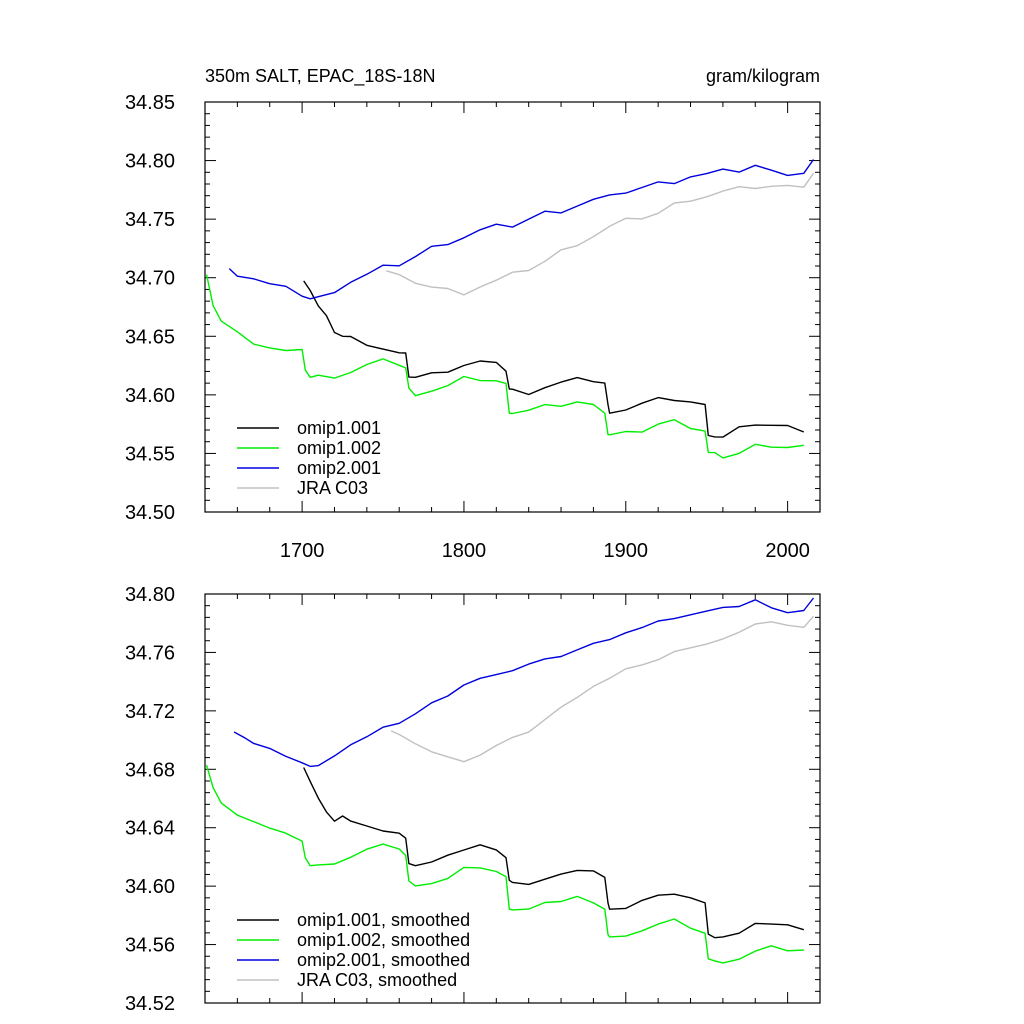 Image resolution: width=1024 pixels, height=1024 pixels. I want to click on y-tick-label: 34.55, so click(150, 454).